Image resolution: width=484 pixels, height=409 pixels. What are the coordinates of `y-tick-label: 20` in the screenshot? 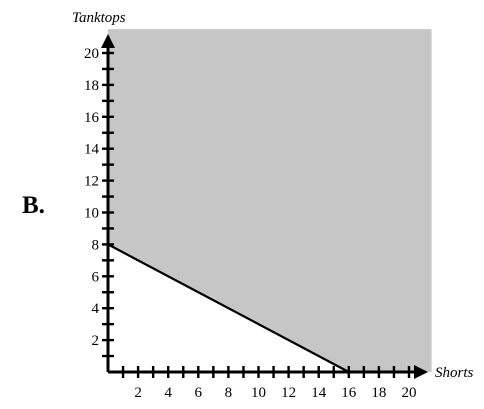 It's located at (91, 54).